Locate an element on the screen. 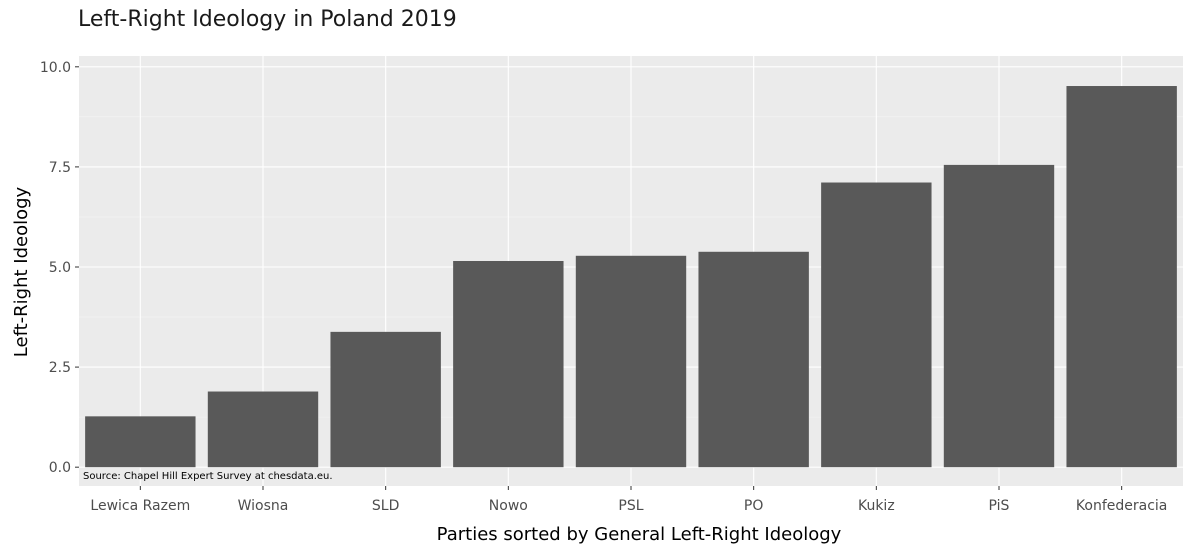  bar-sld is located at coordinates (385, 399).